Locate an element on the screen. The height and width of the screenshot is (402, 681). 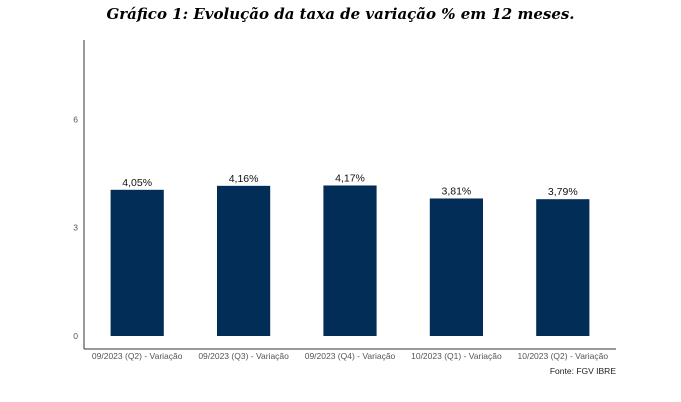
data-label: 3,79% is located at coordinates (563, 192).